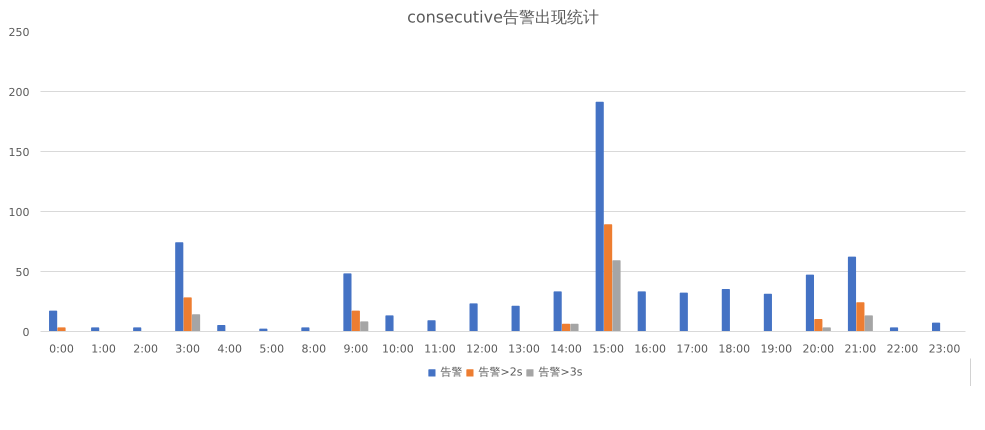 This screenshot has width=985, height=430. What do you see at coordinates (23, 272) in the screenshot?
I see `y-tick-label: 50` at bounding box center [23, 272].